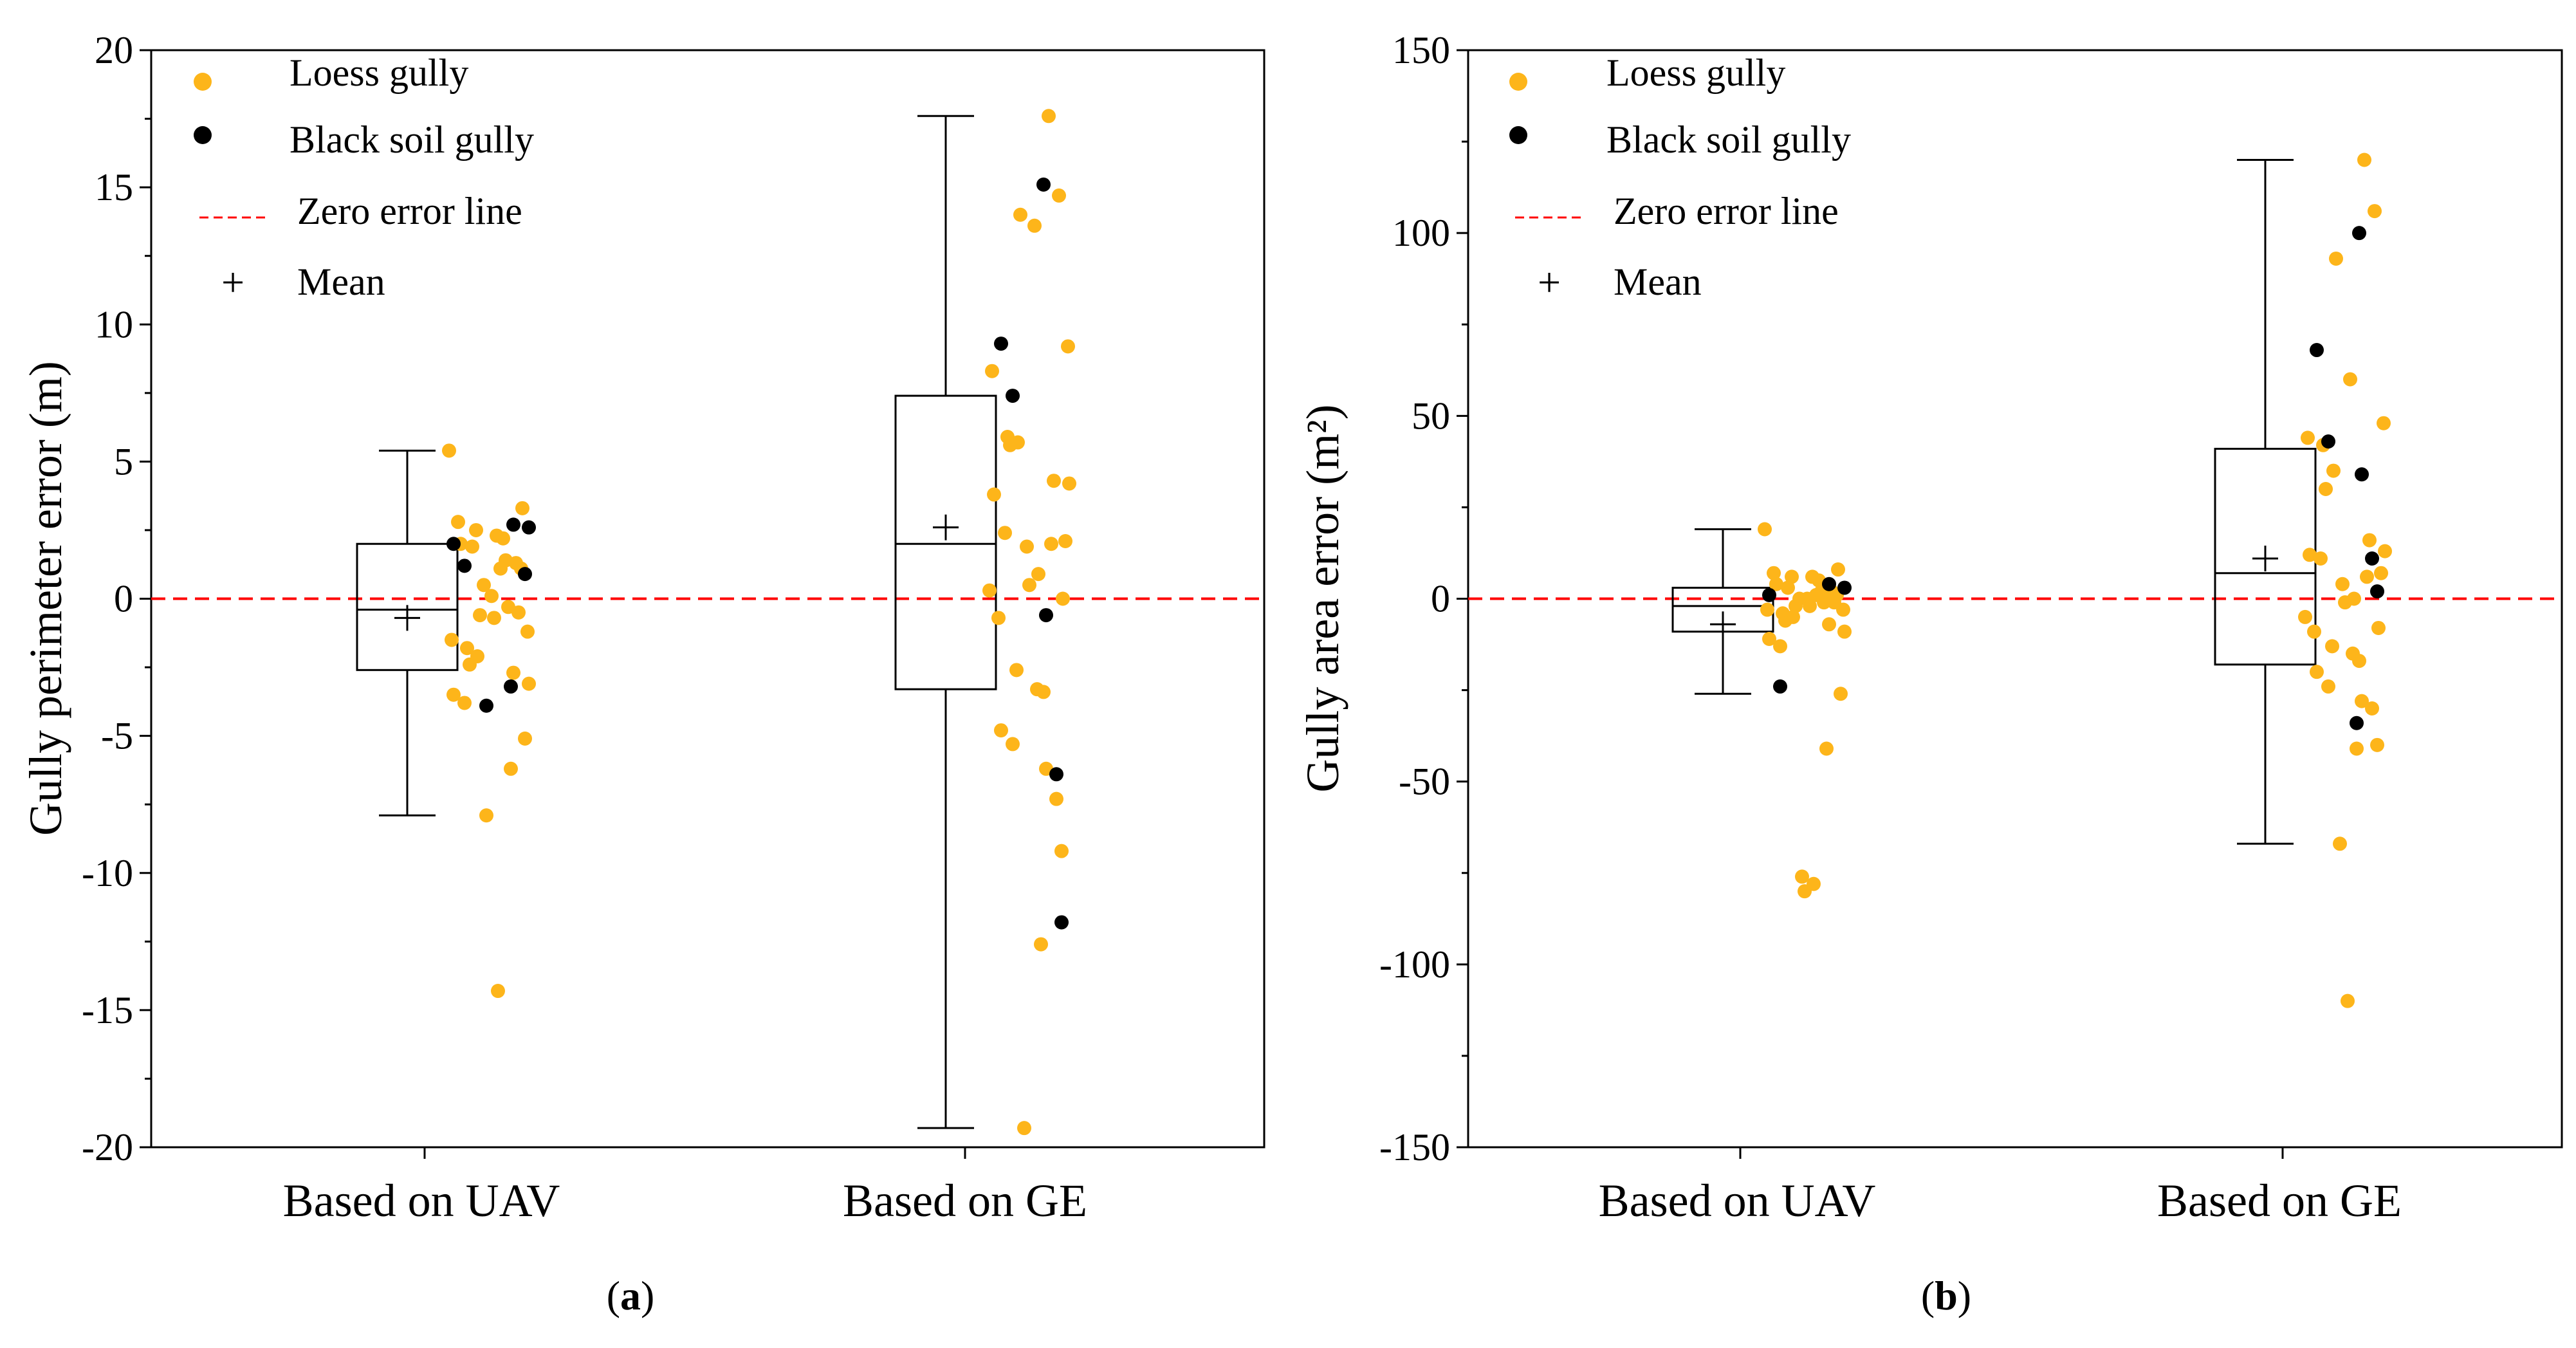  I want to click on y-tick-label: -5, so click(117, 736).